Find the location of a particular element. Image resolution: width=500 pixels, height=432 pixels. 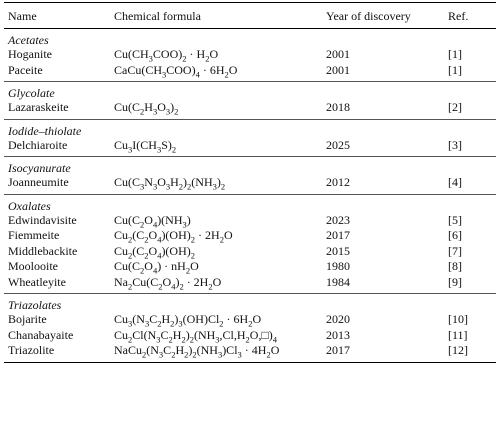

mineral-row: Lazaraskeite Cu(C2H3O3)2 2018 [2] is located at coordinates (250, 109).